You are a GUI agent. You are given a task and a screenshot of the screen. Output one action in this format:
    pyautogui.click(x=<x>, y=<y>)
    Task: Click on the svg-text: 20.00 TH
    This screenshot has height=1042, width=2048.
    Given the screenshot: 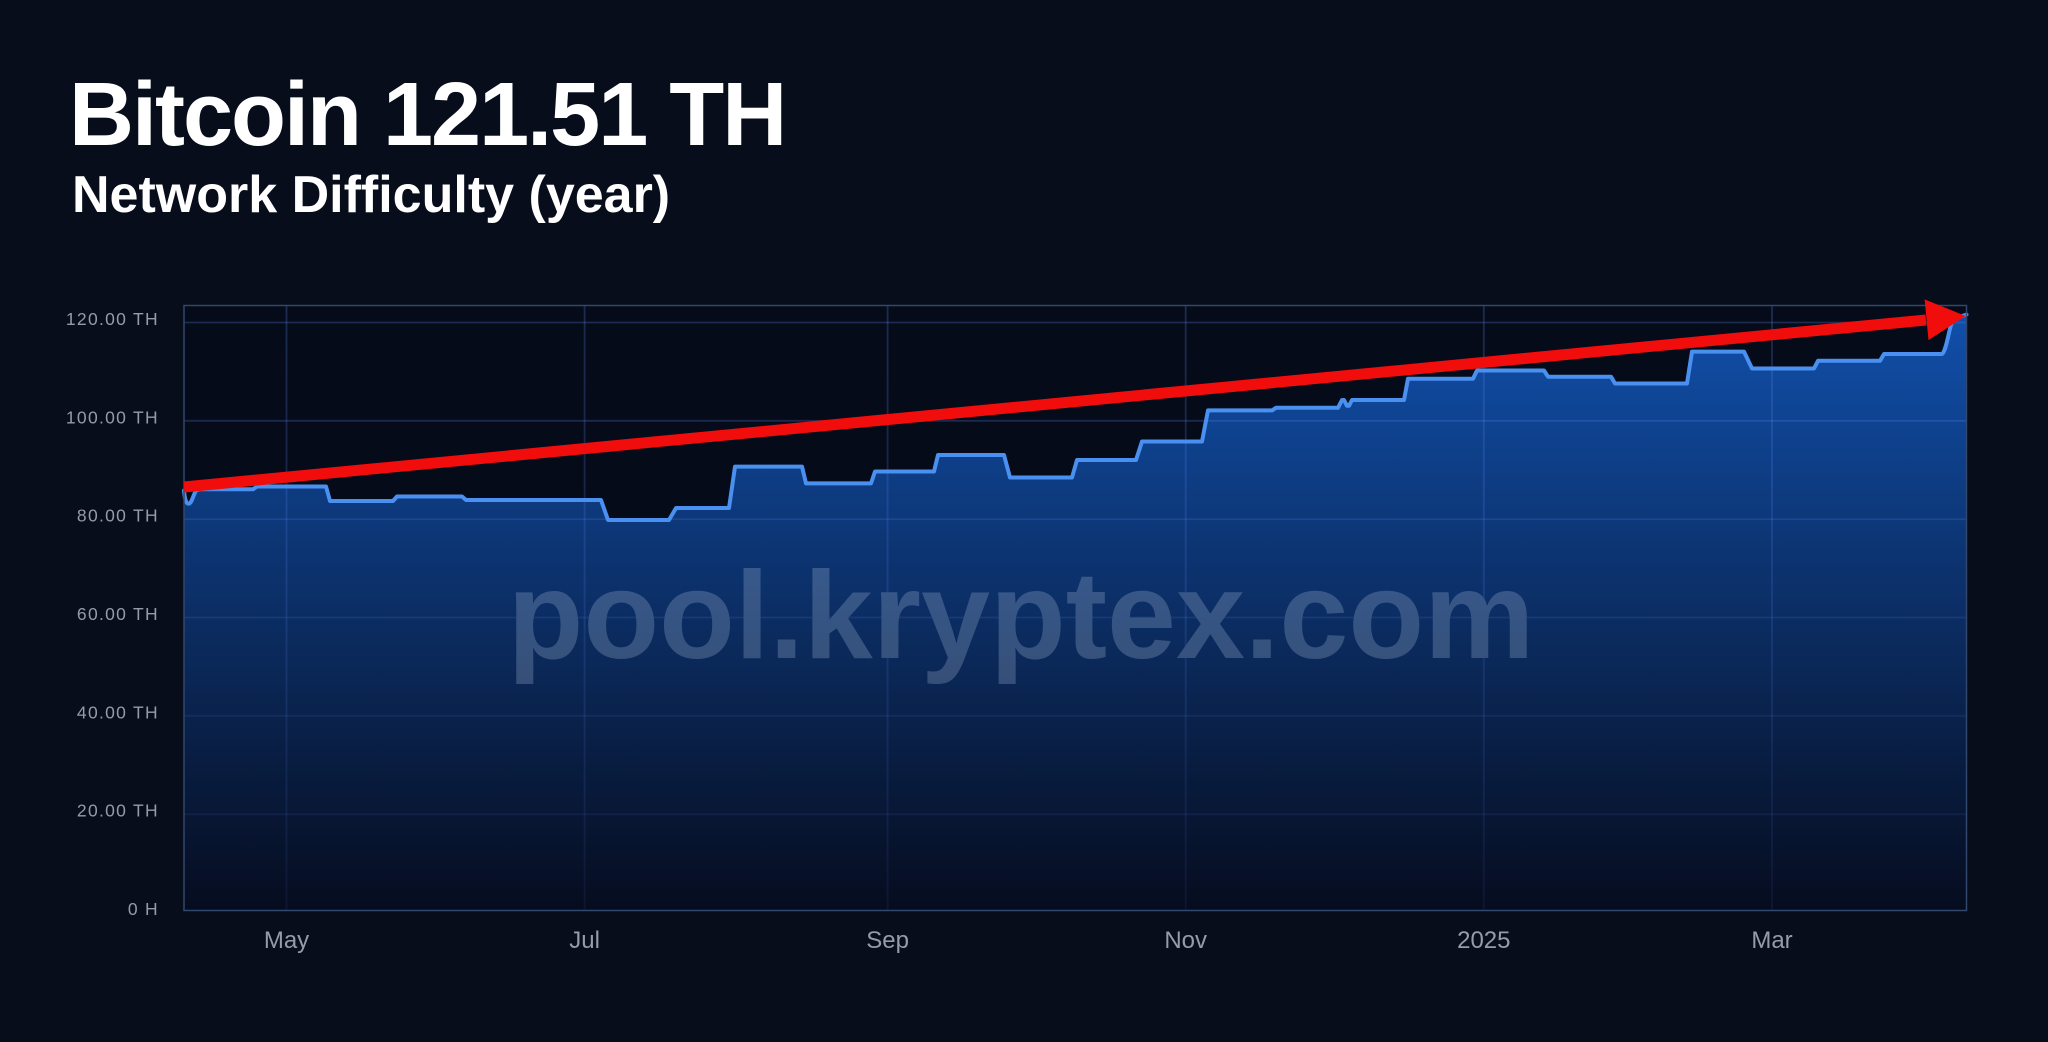 What is the action you would take?
    pyautogui.click(x=118, y=811)
    